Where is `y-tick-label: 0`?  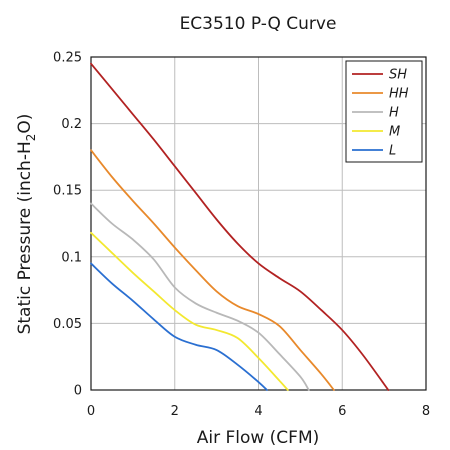 y-tick-label: 0 is located at coordinates (78, 391).